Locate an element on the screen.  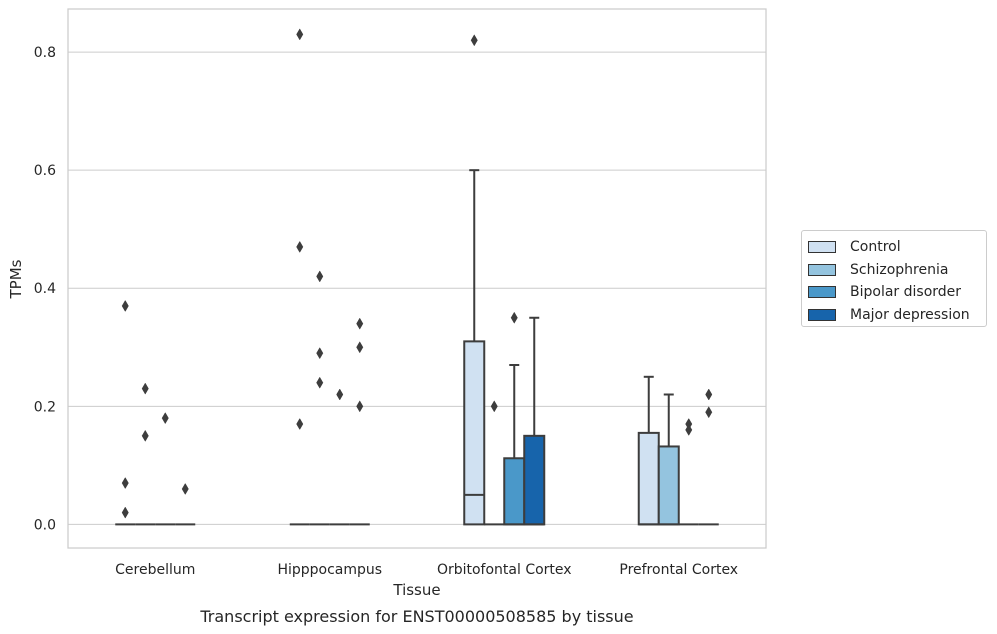
y-tick-label: 0.8 is located at coordinates (45, 53).